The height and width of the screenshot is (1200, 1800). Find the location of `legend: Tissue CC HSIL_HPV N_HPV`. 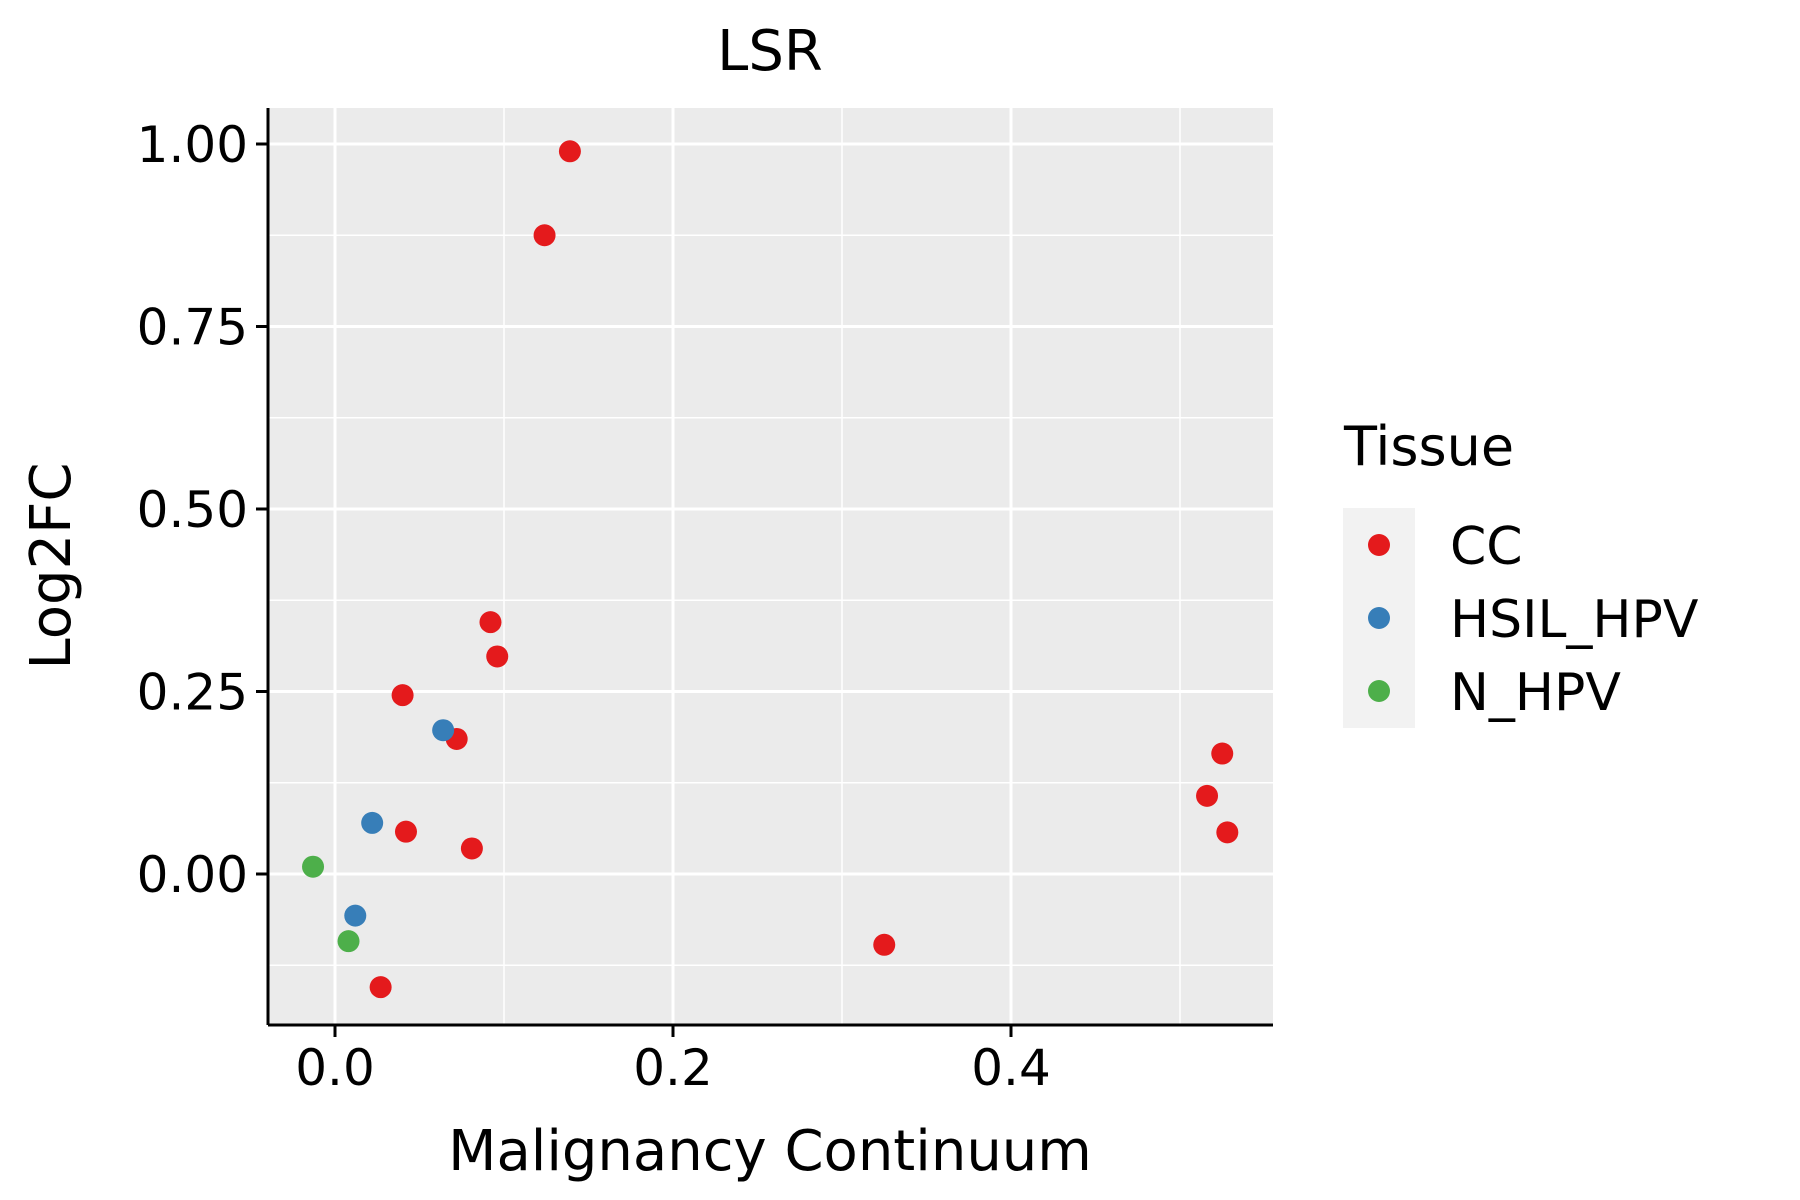

legend: Tissue CC HSIL_HPV N_HPV is located at coordinates (1521, 571).